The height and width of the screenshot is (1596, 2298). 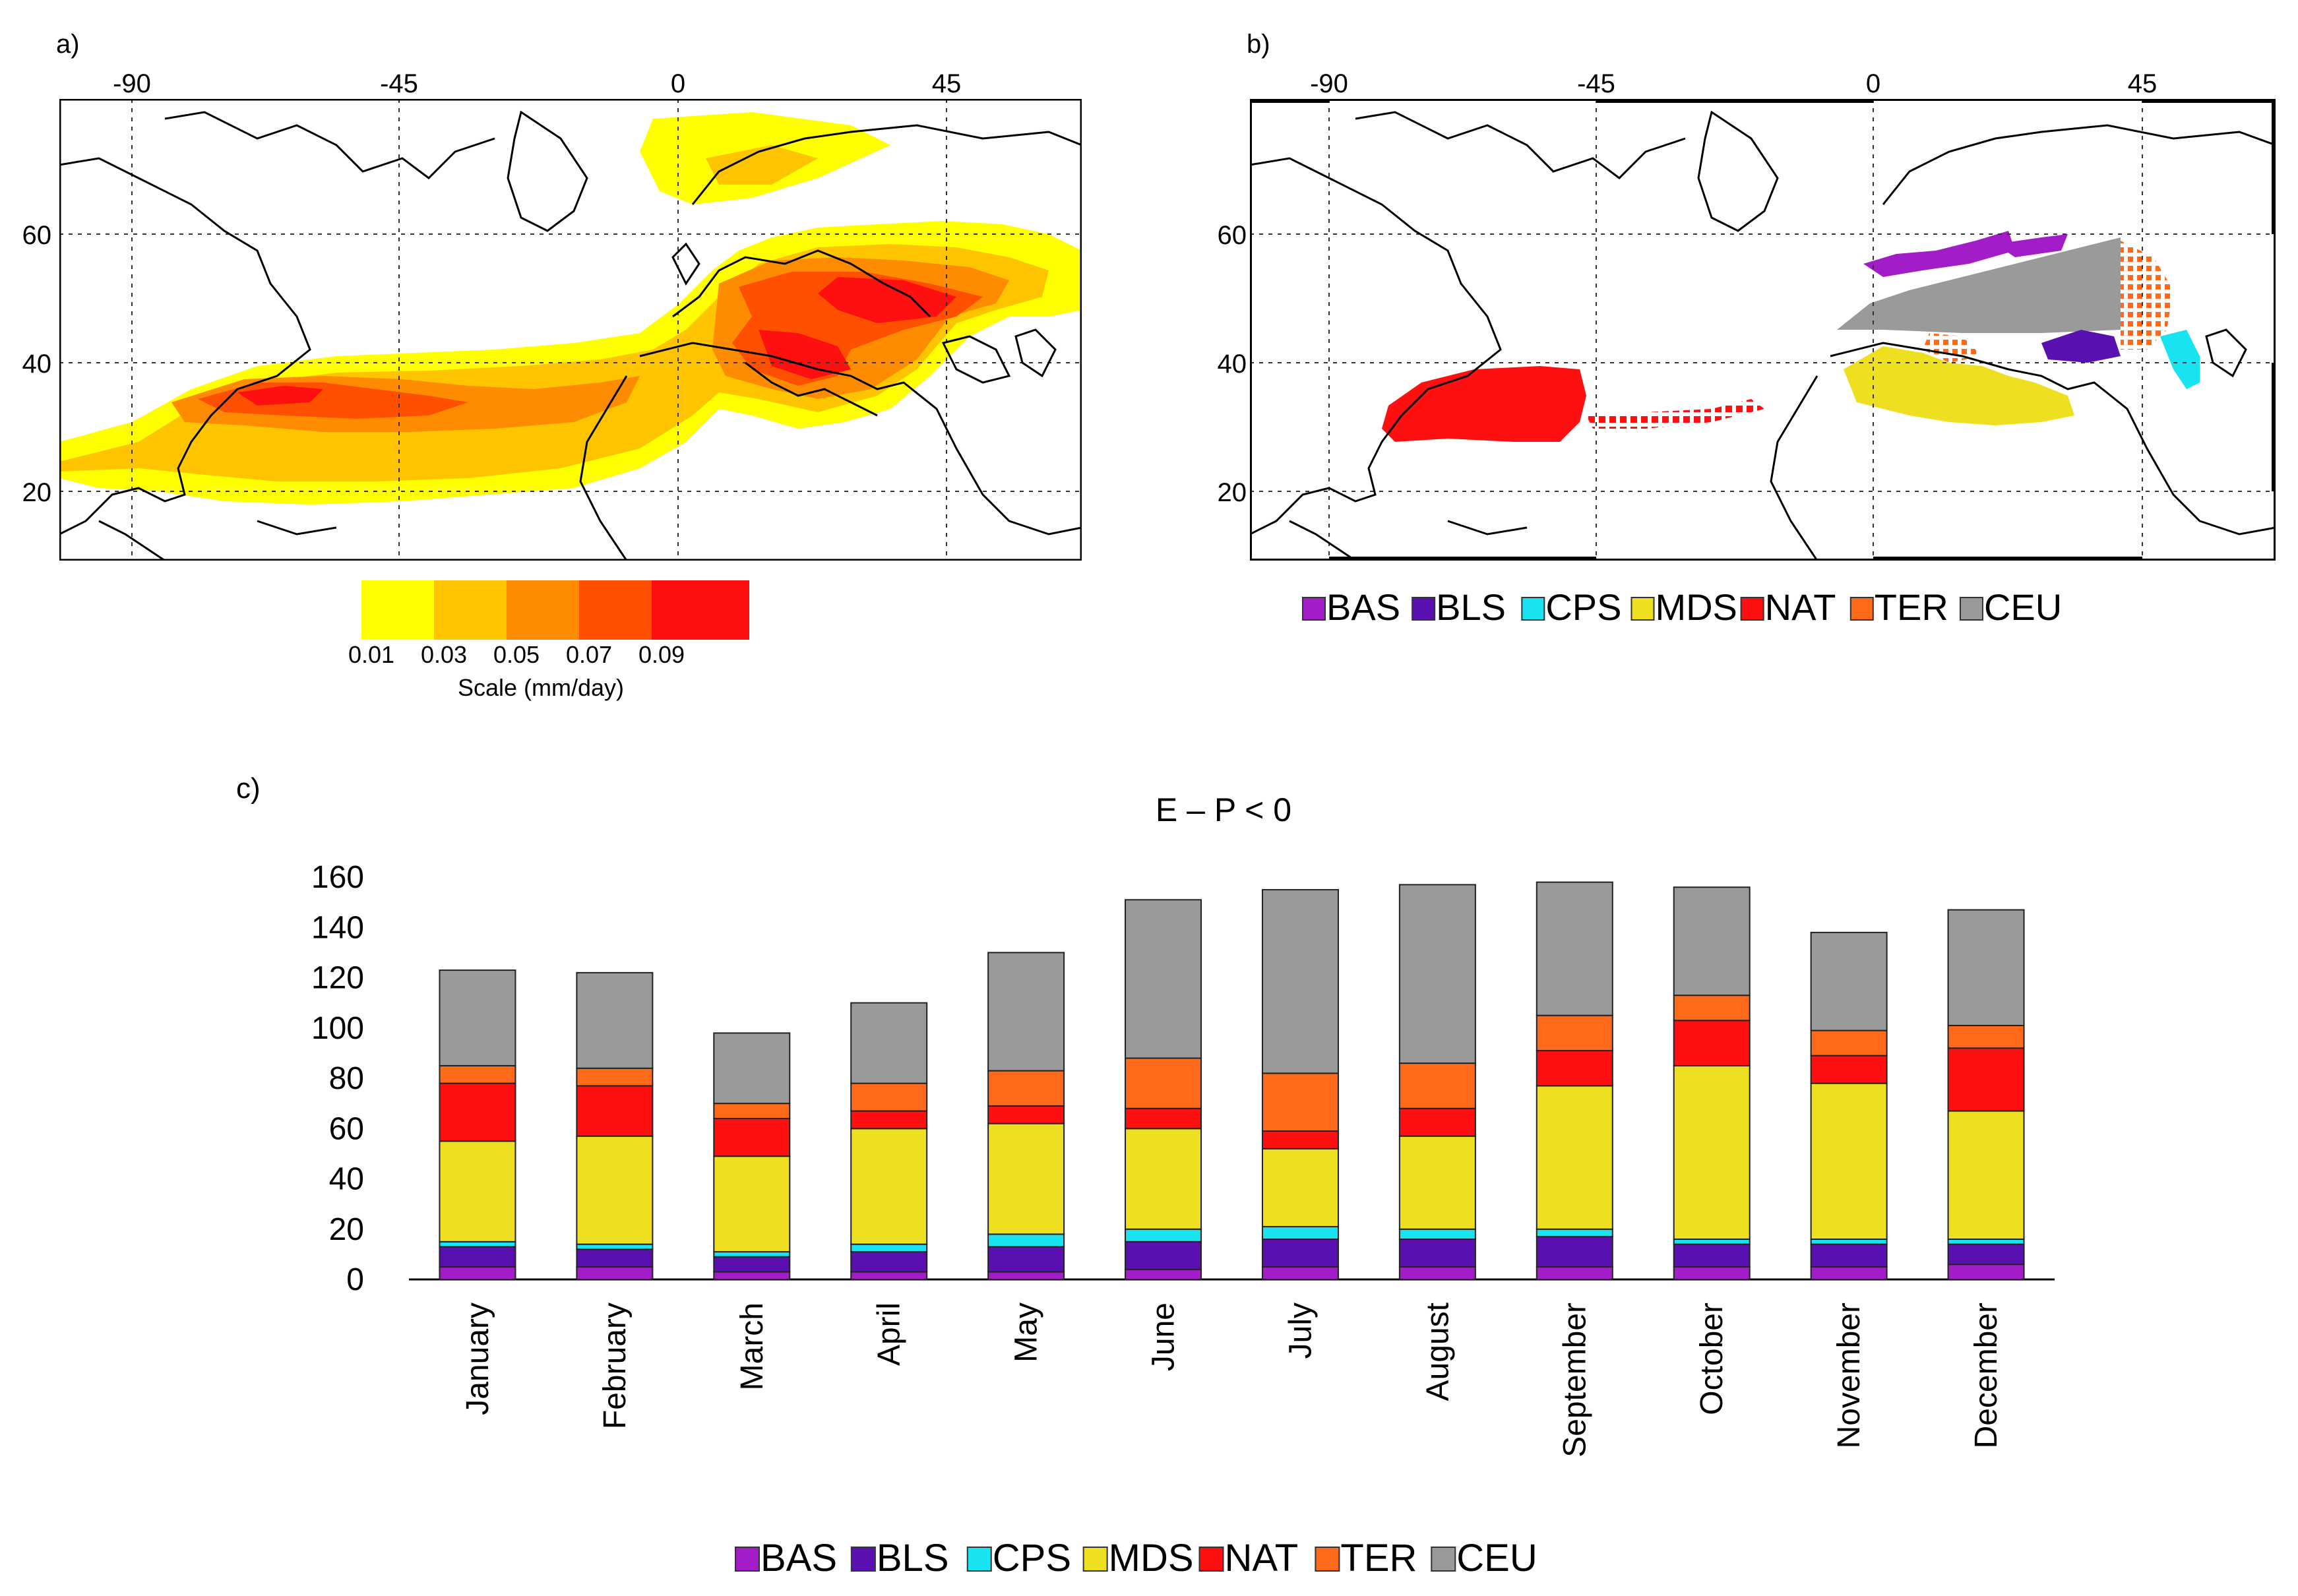 I want to click on legend-item-bls: BLS, so click(x=899, y=1558).